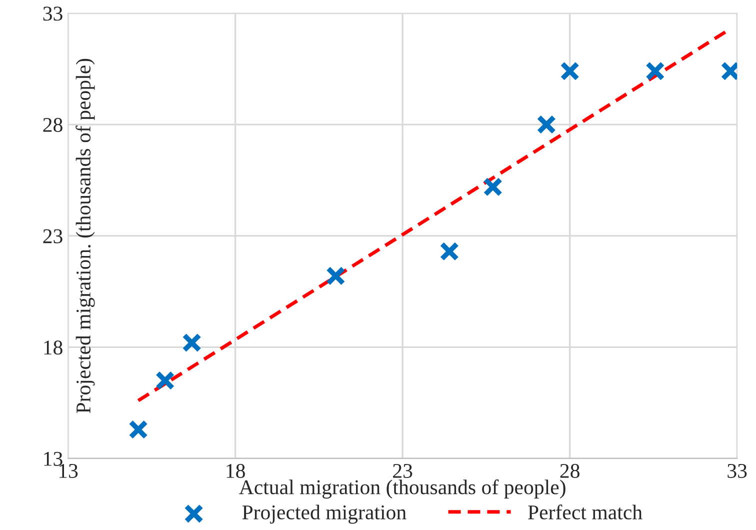 The width and height of the screenshot is (756, 530). What do you see at coordinates (53, 459) in the screenshot?
I see `y-tick-label: 13` at bounding box center [53, 459].